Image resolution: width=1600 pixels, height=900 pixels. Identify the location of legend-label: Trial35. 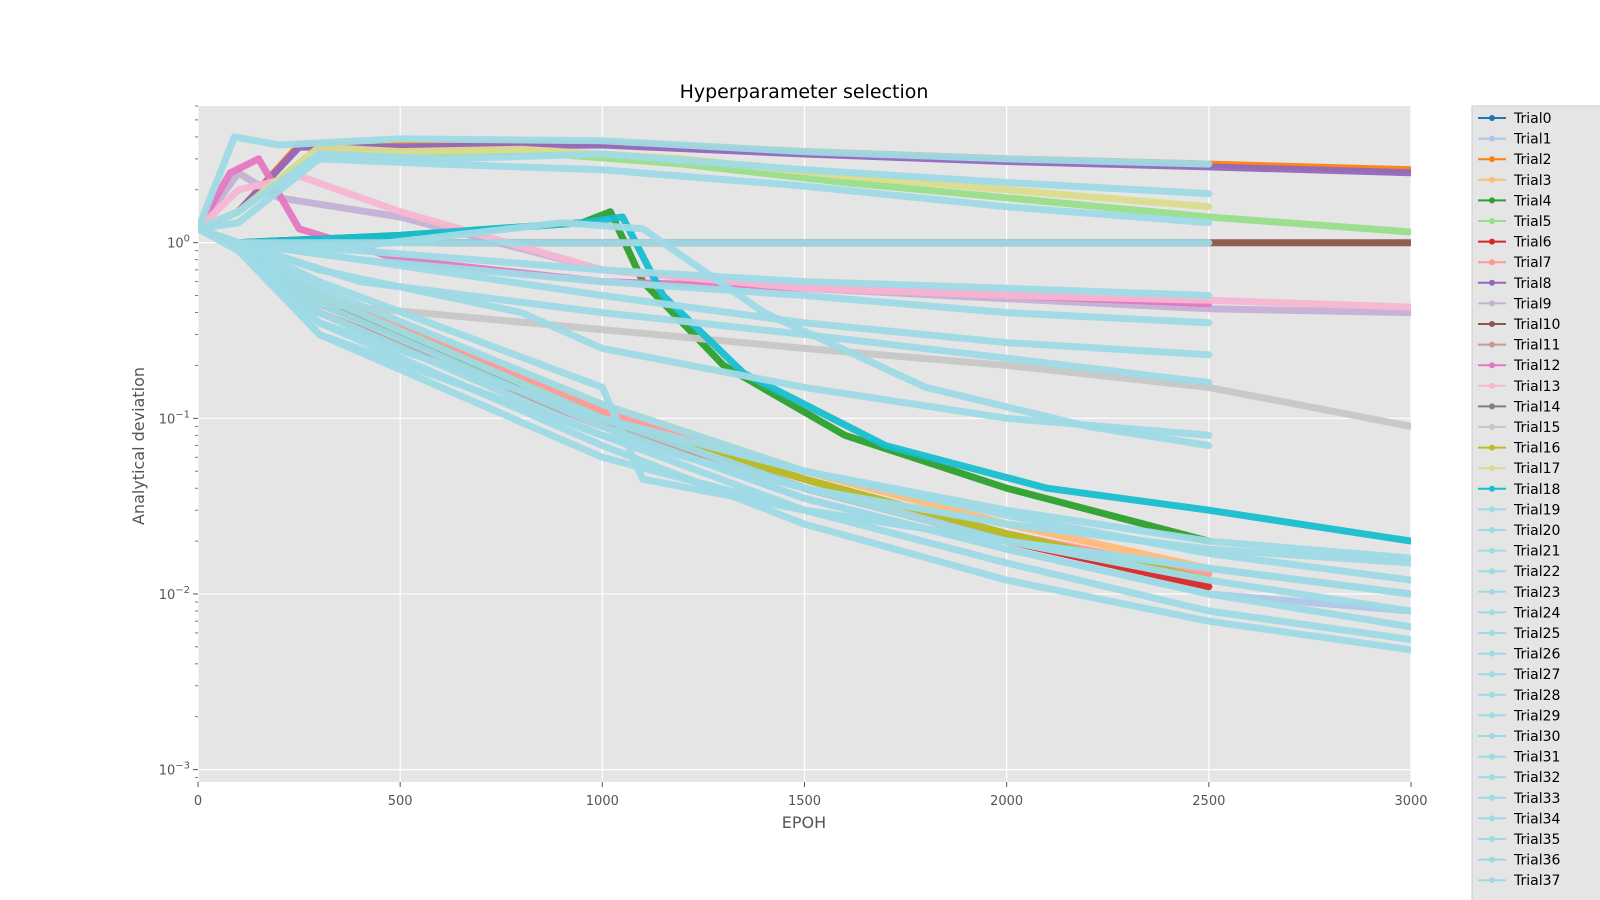
(1536, 840).